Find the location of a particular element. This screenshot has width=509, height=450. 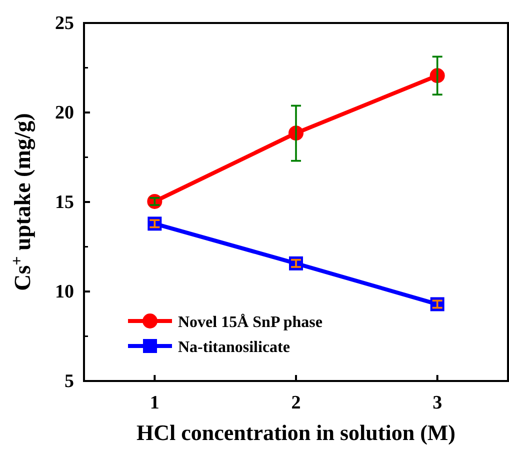

x-axis-title: HCl concentration in solution (M) is located at coordinates (296, 432).